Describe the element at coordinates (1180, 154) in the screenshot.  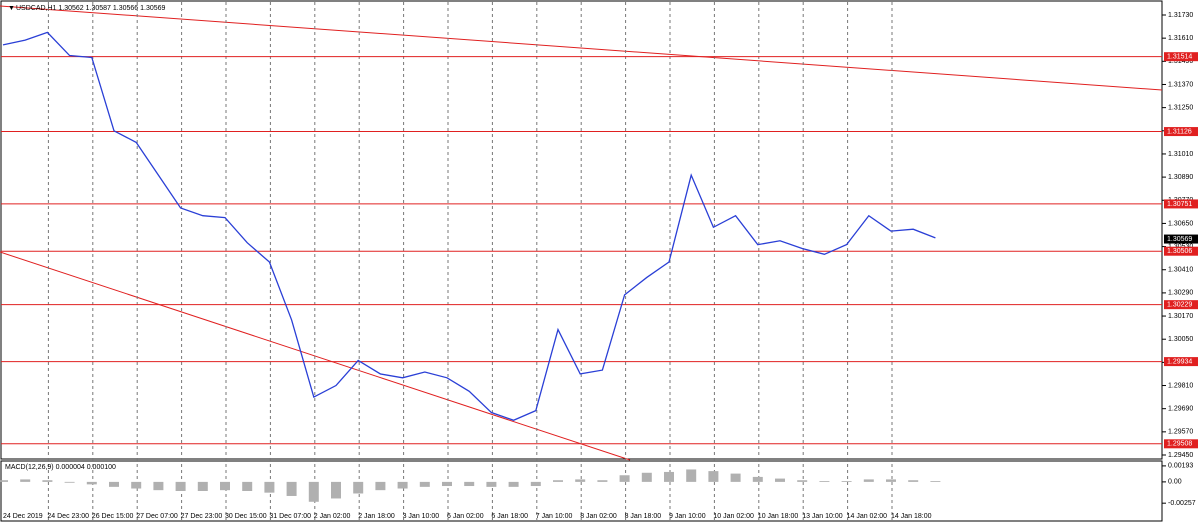
I see `y-tick-label: 1.31010` at that location.